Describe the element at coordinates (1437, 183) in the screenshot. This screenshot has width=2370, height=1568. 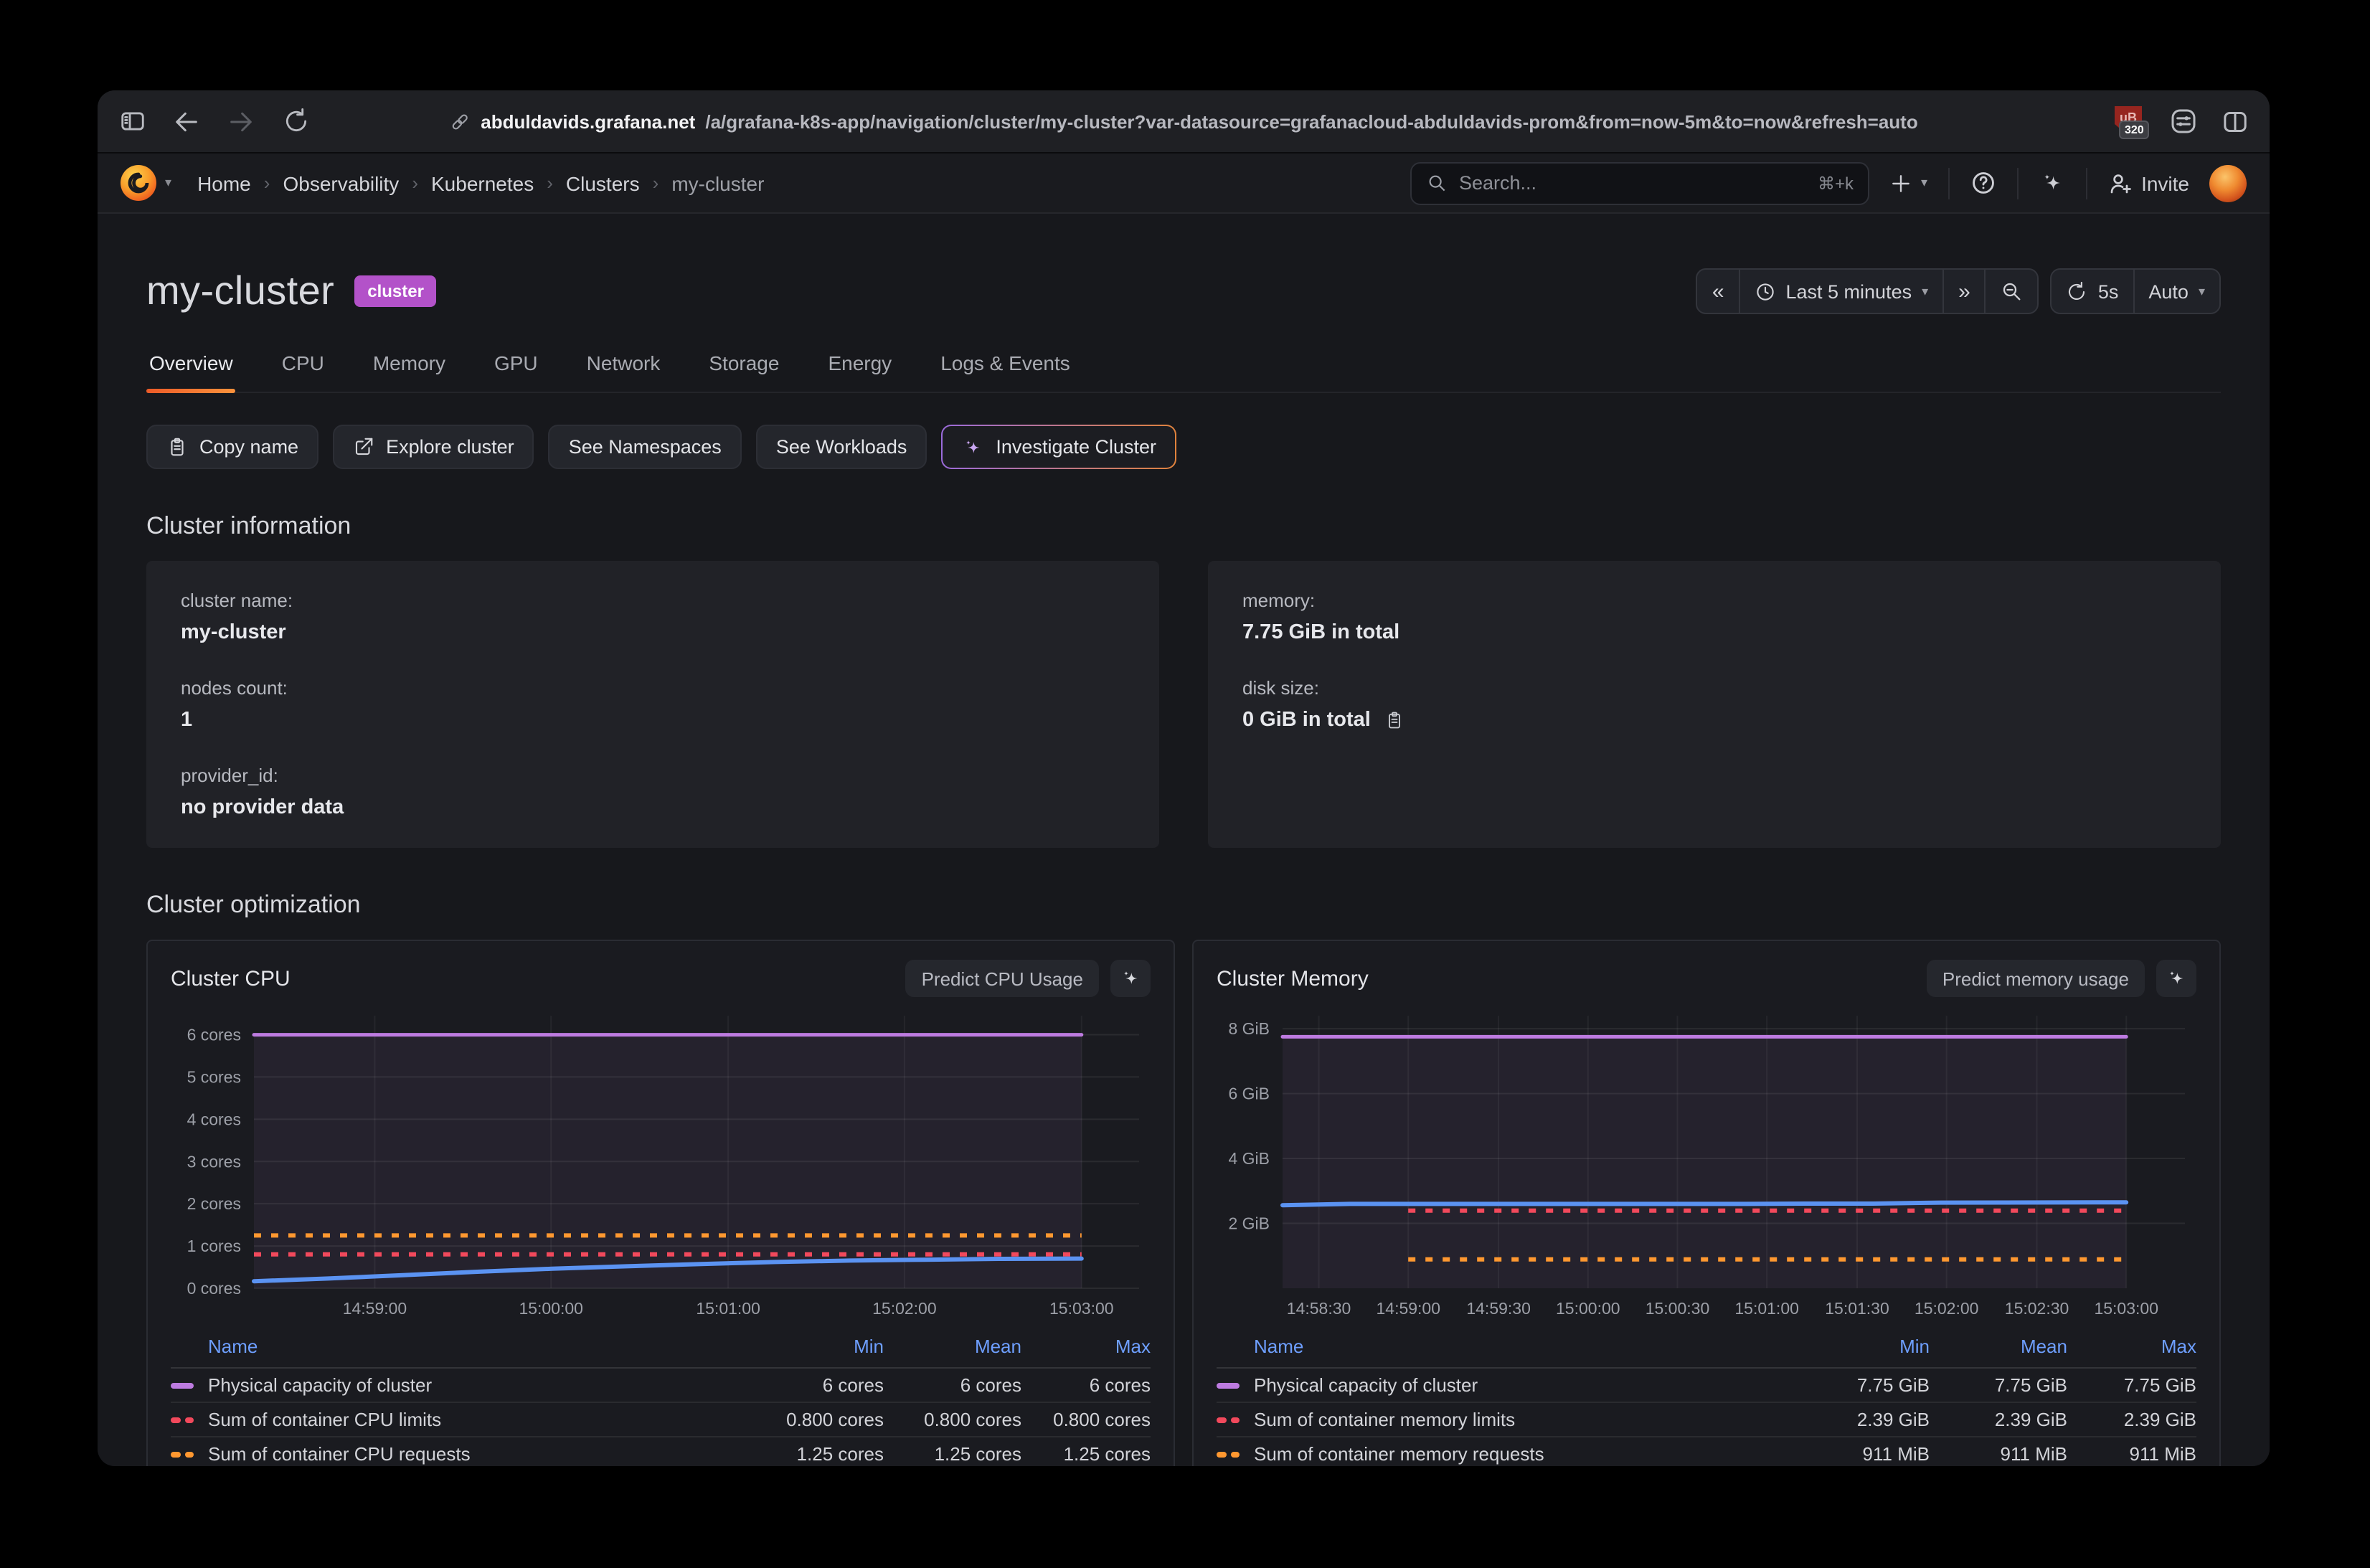
I see `search-icon` at that location.